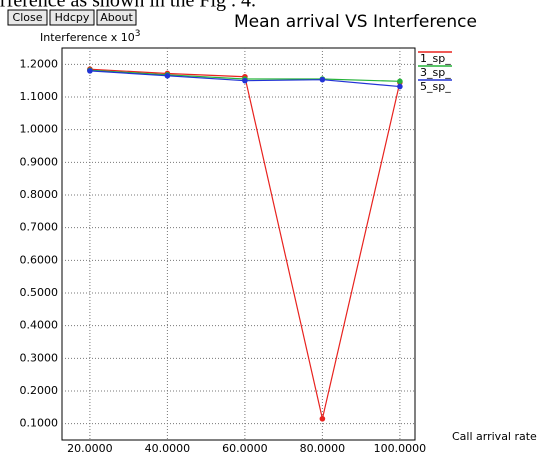 The image size is (537, 456). Describe the element at coordinates (435, 86) in the screenshot. I see `legend-label: 5_sp_` at that location.